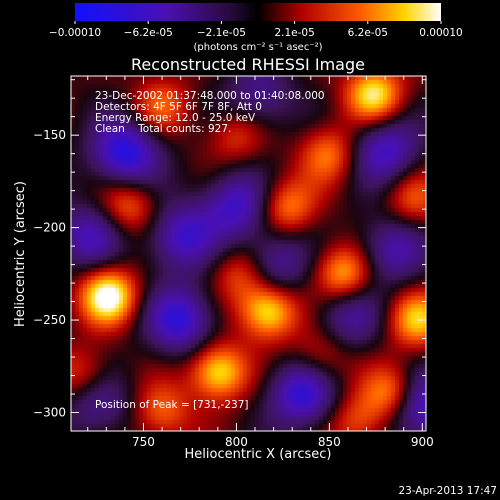 This screenshot has width=500, height=500. I want to click on x-axis-label: Heliocentric X (arcsec), so click(258, 454).